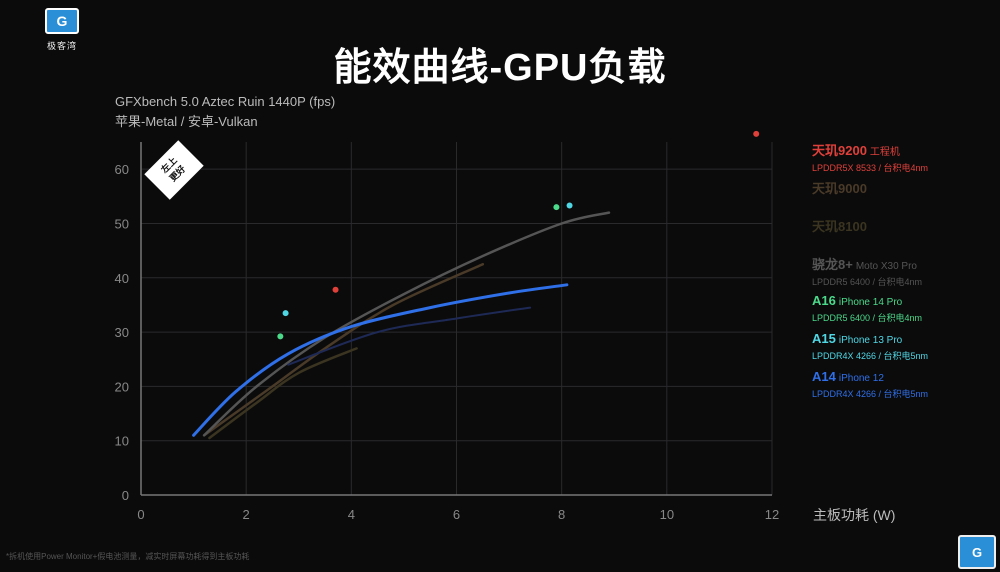 The height and width of the screenshot is (572, 1000). Describe the element at coordinates (902, 226) in the screenshot. I see `legend-item: 天玑8100` at that location.